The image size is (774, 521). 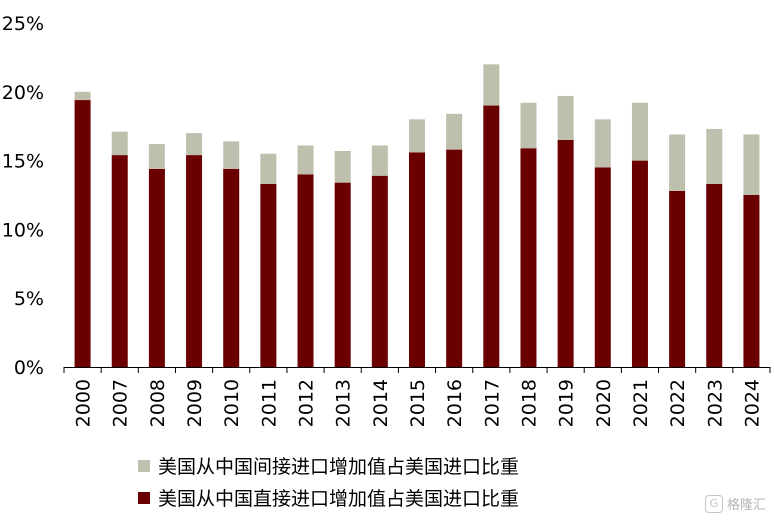 I want to click on x-tick-label: 2017, so click(x=492, y=403).